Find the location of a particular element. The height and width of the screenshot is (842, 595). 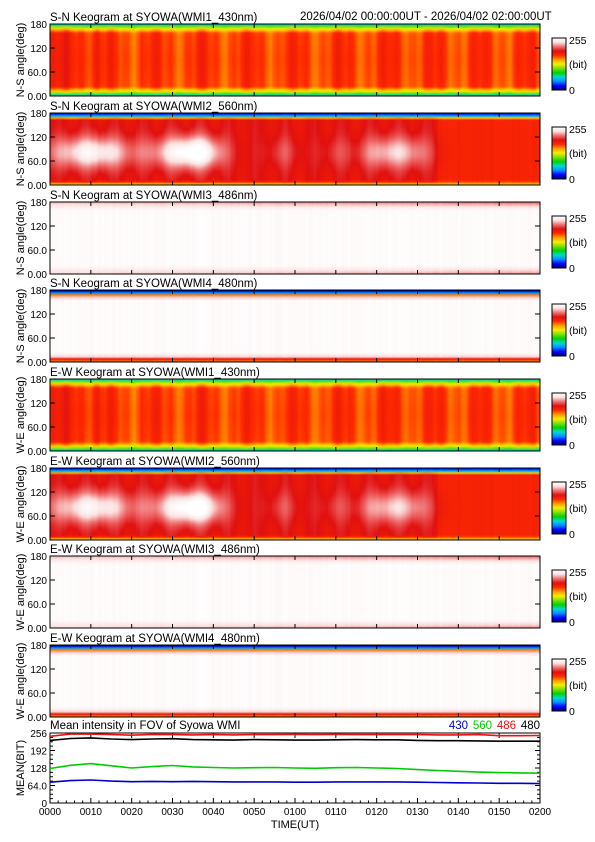

x-axis-label: TIME(UT) is located at coordinates (295, 825).